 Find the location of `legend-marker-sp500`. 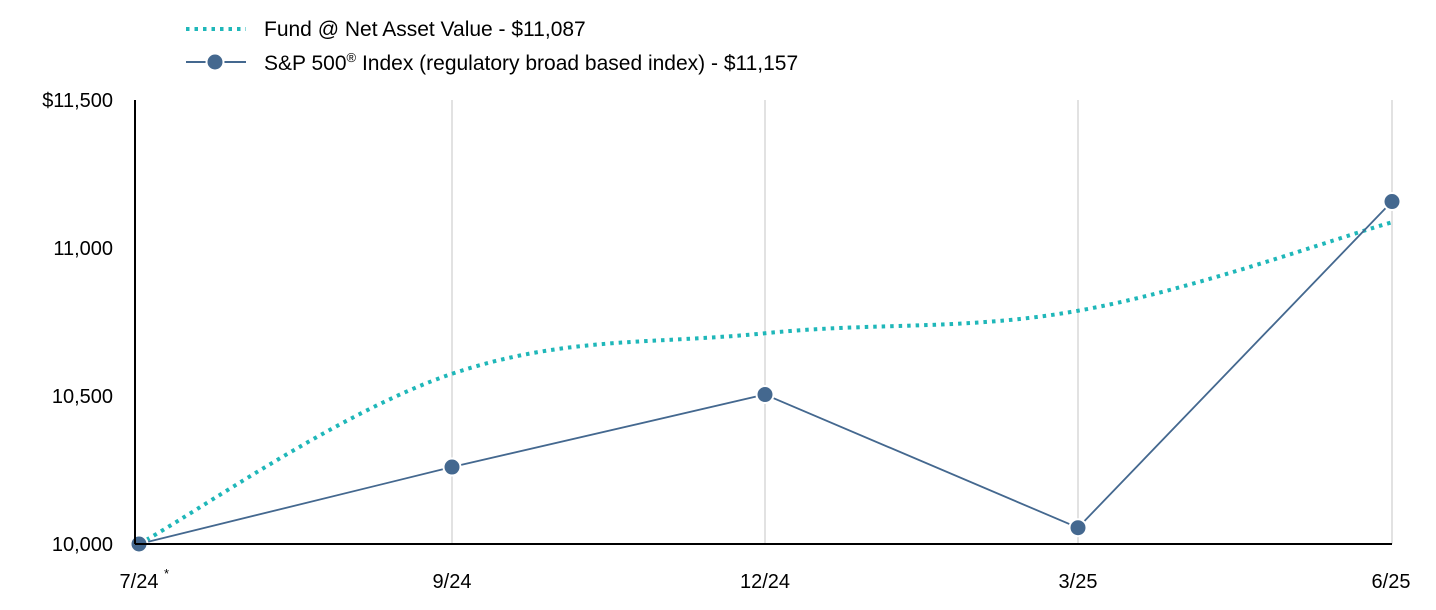

legend-marker-sp500 is located at coordinates (215, 62).